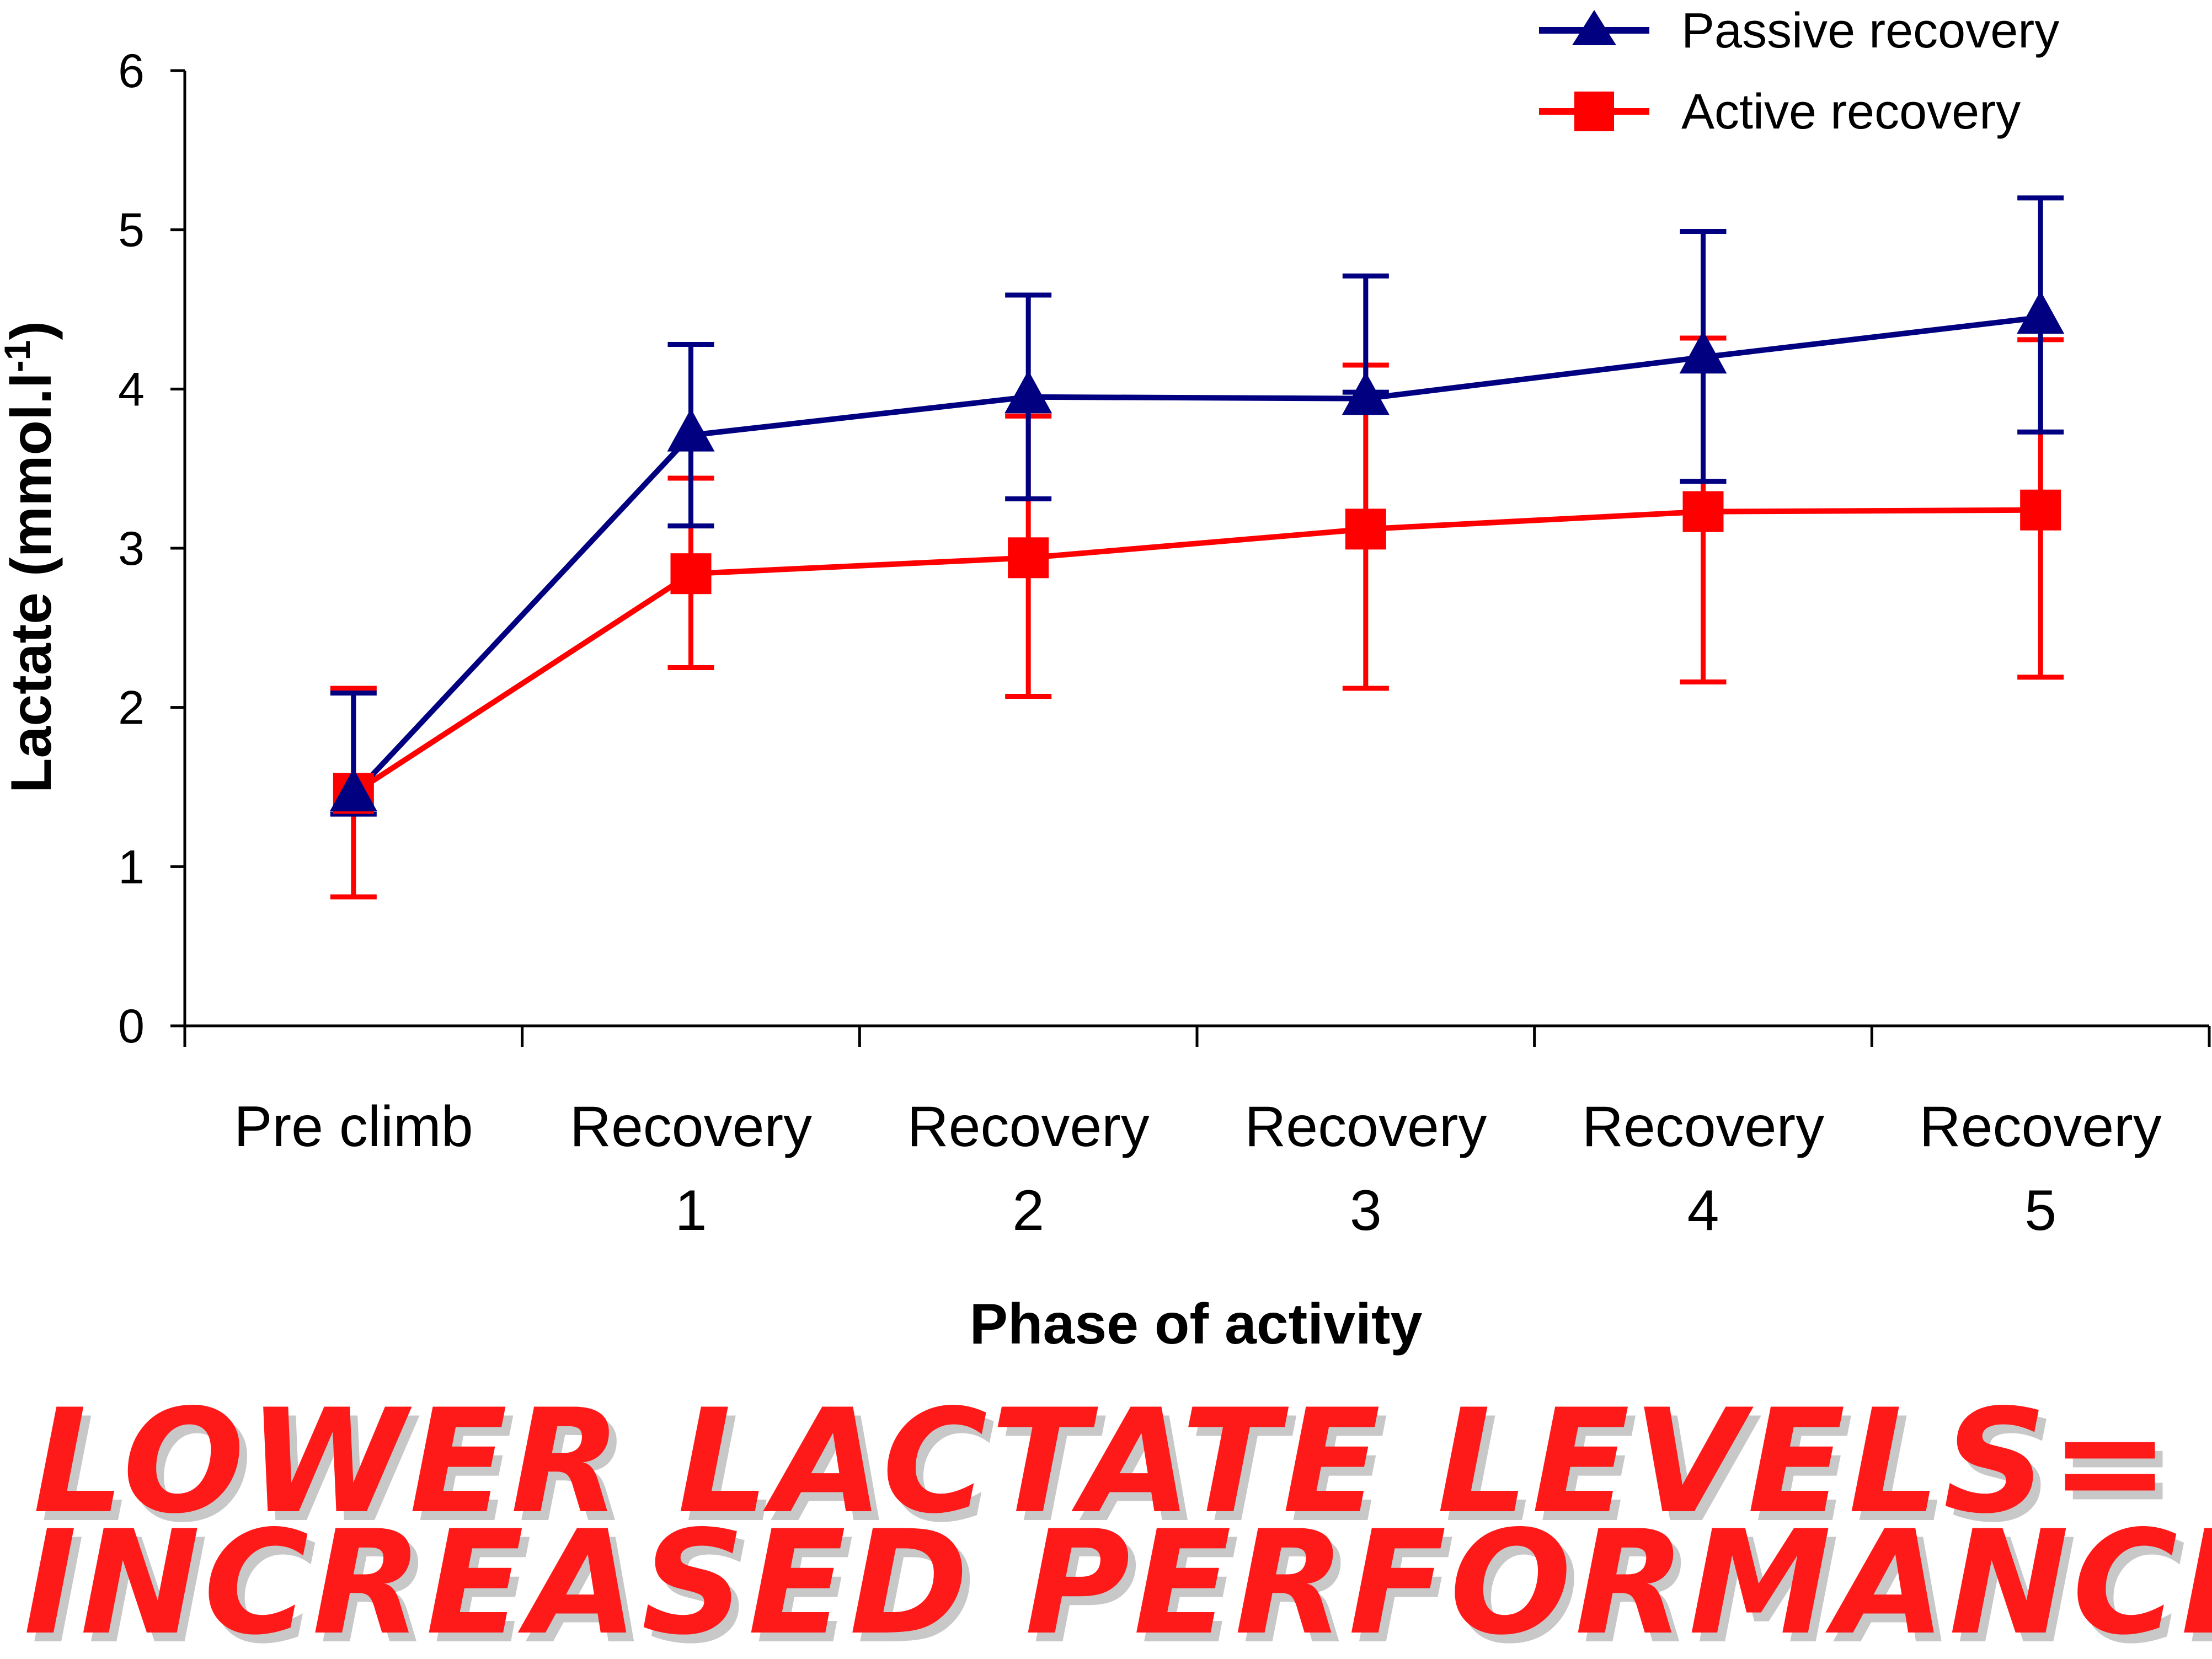 This screenshot has width=2212, height=1659. What do you see at coordinates (1703, 1211) in the screenshot?
I see `x-category-number: 4` at bounding box center [1703, 1211].